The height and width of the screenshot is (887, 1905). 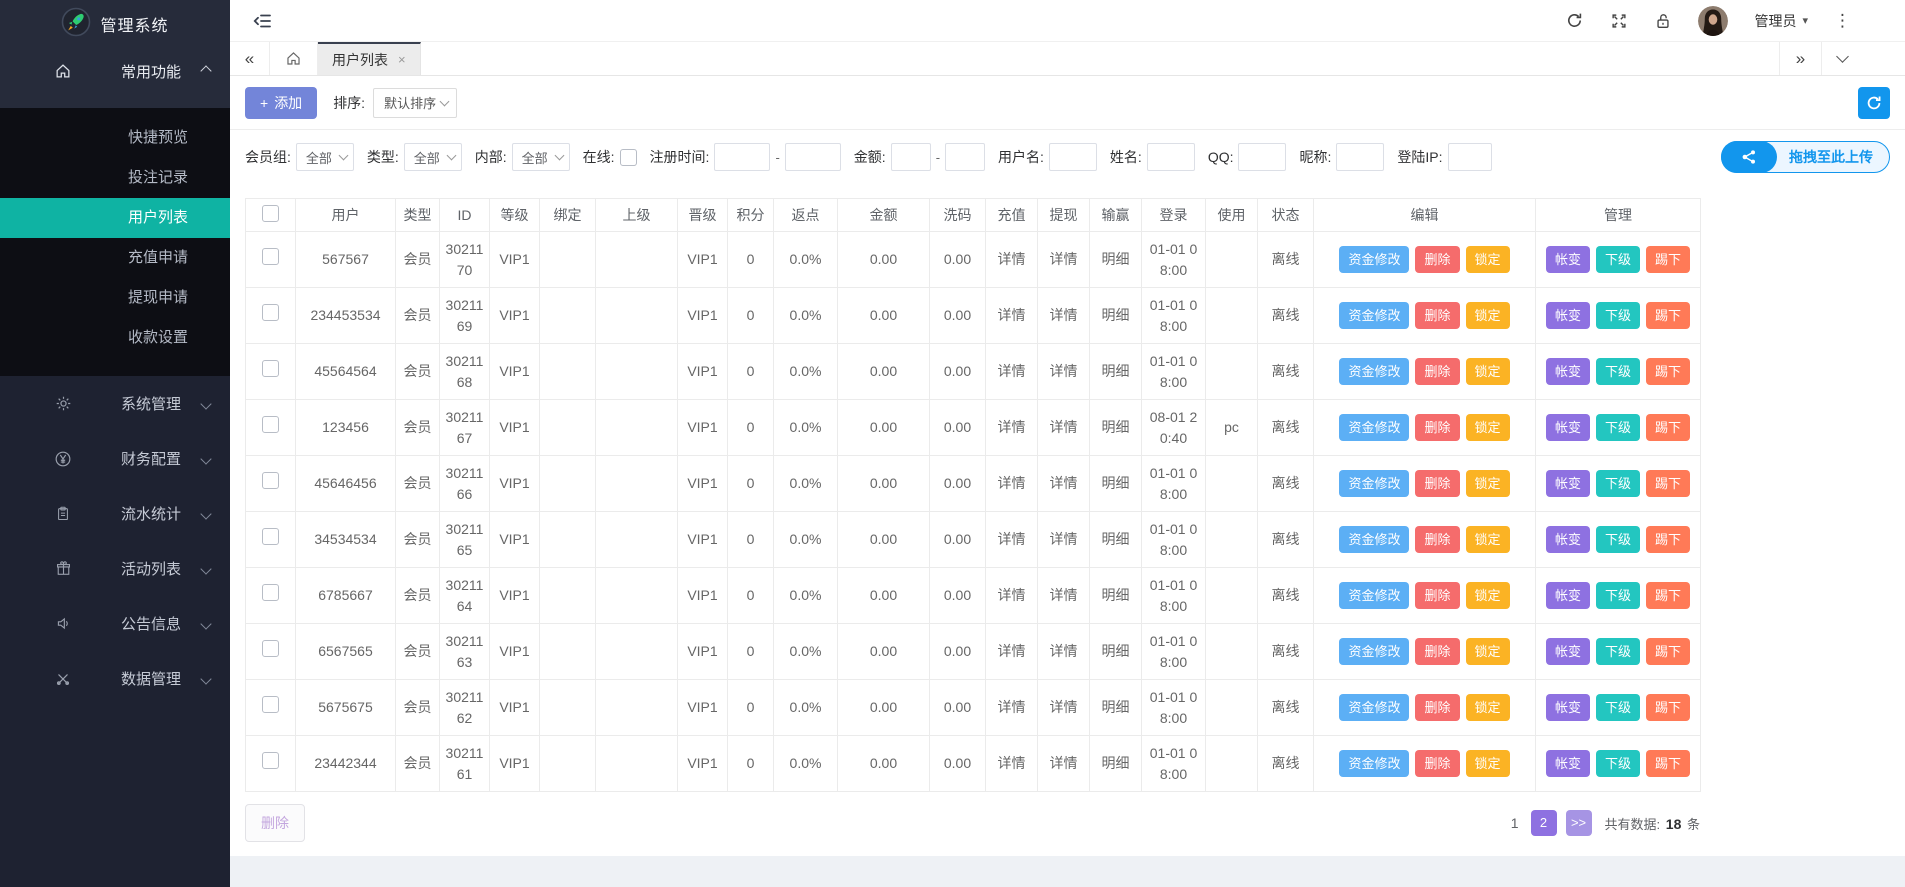 I want to click on page-2: 2, so click(x=1543, y=823).